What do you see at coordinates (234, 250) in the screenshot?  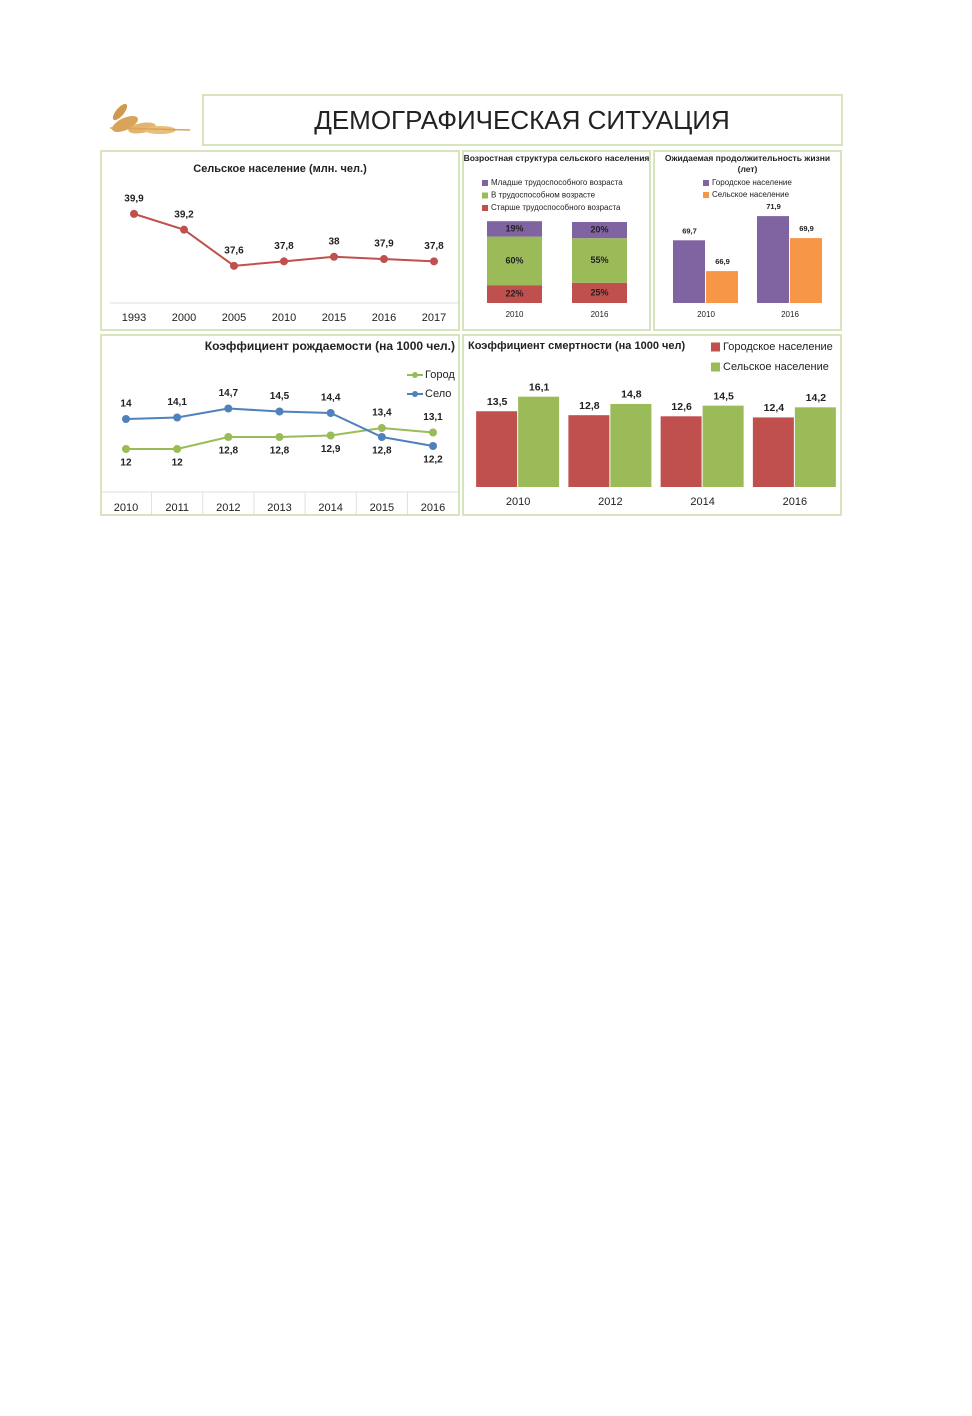 I see `data-label: 37,6` at bounding box center [234, 250].